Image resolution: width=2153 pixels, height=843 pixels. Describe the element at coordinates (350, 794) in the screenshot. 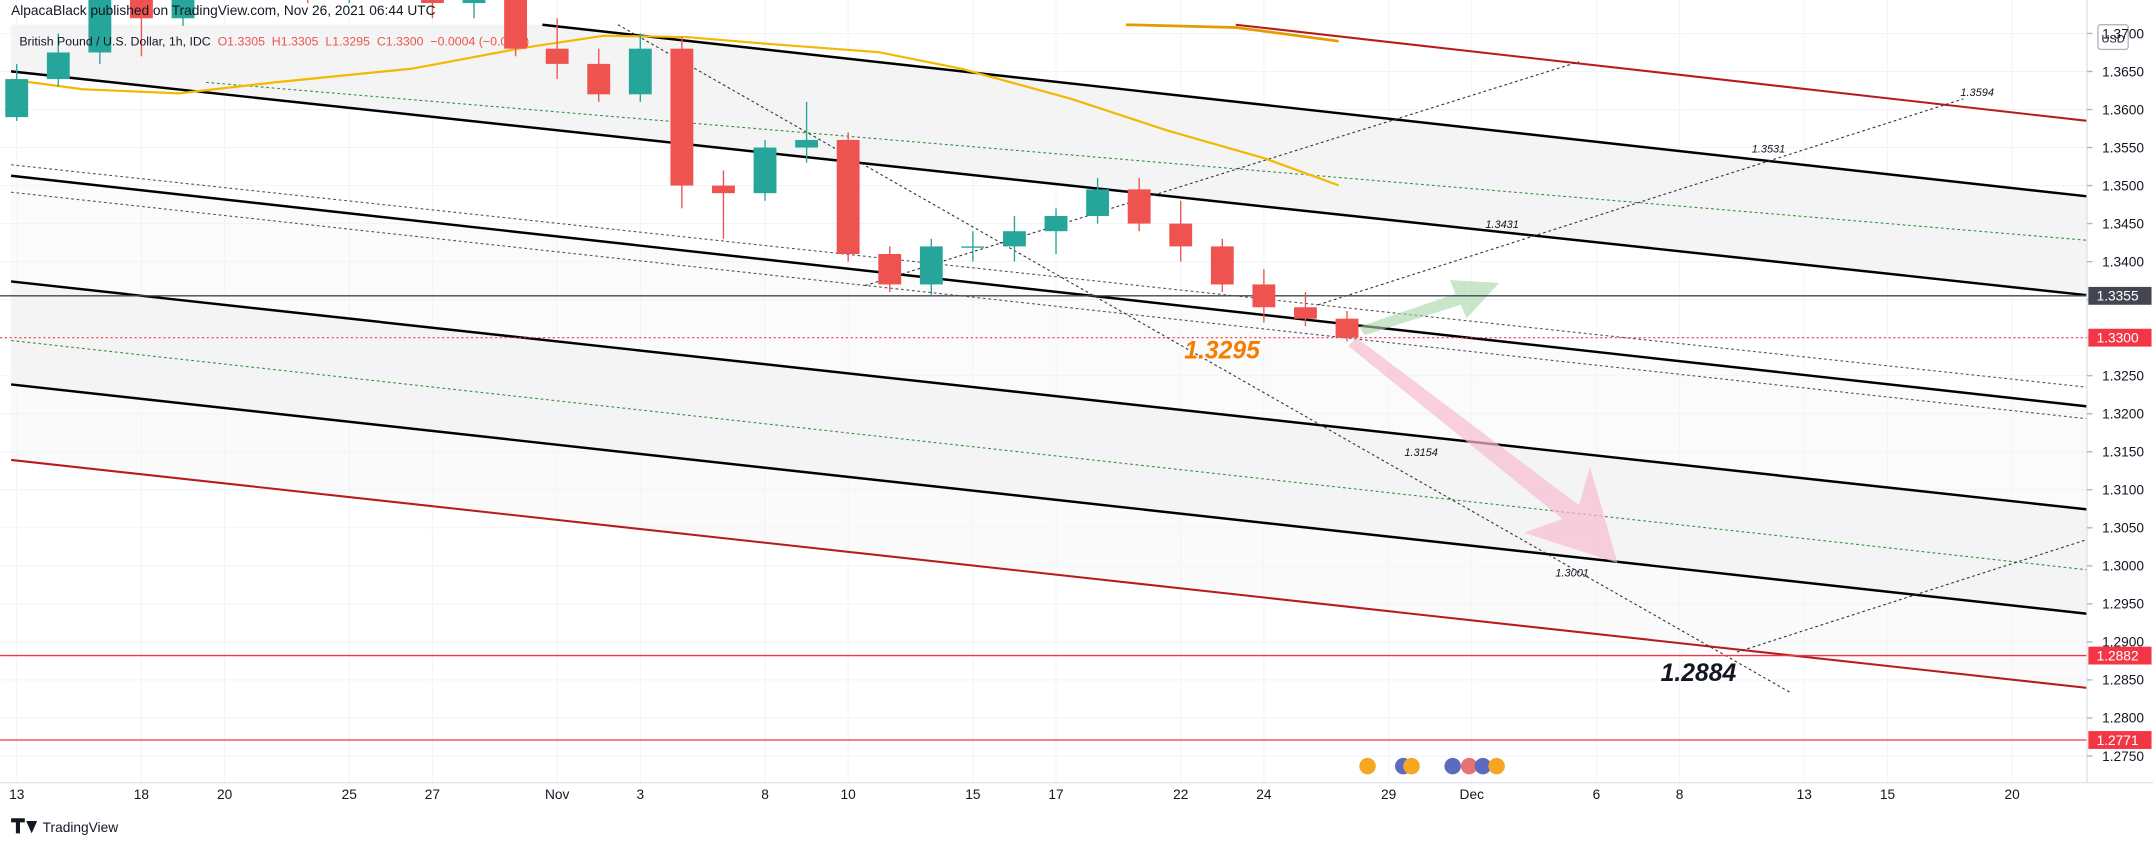

I see `x-tick-label: 25` at that location.